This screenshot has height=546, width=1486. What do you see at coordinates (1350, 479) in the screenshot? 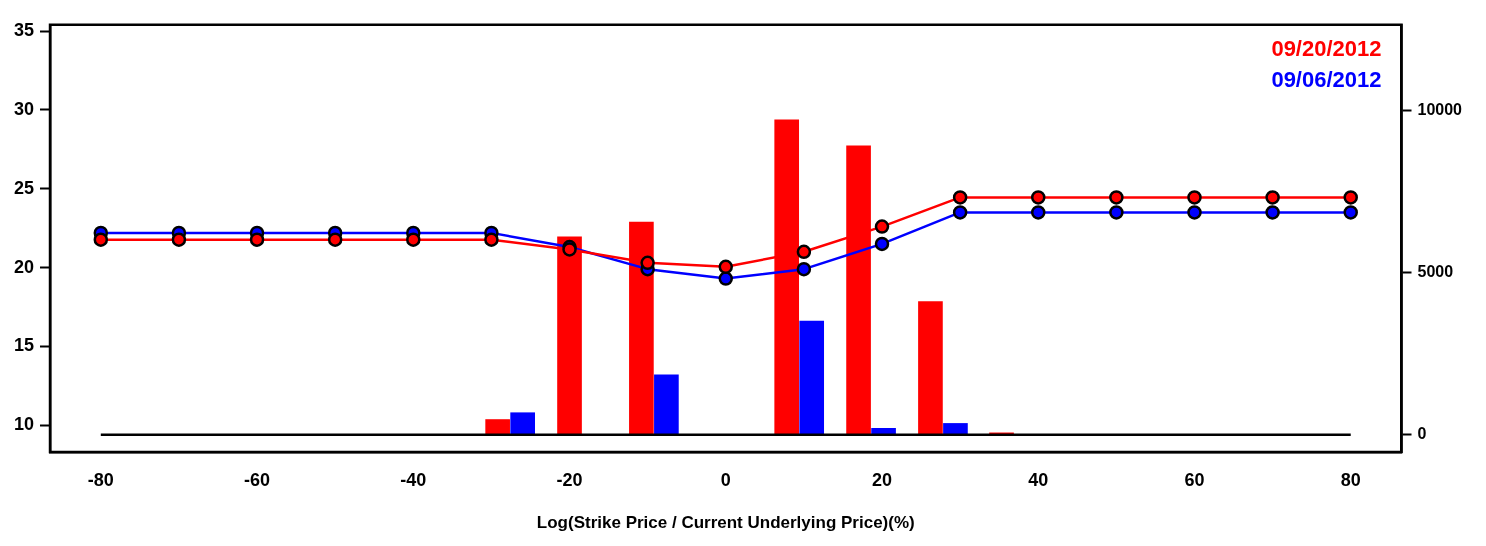
I see `x-tick-label: 80` at bounding box center [1350, 479].